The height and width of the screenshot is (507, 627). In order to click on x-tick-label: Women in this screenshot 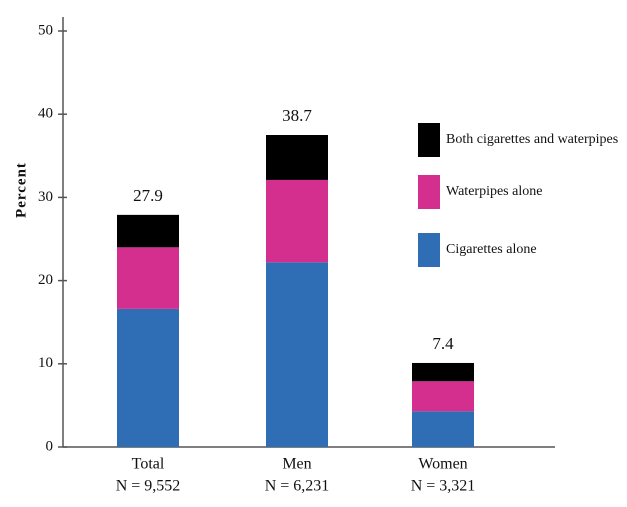, I will do `click(442, 464)`.